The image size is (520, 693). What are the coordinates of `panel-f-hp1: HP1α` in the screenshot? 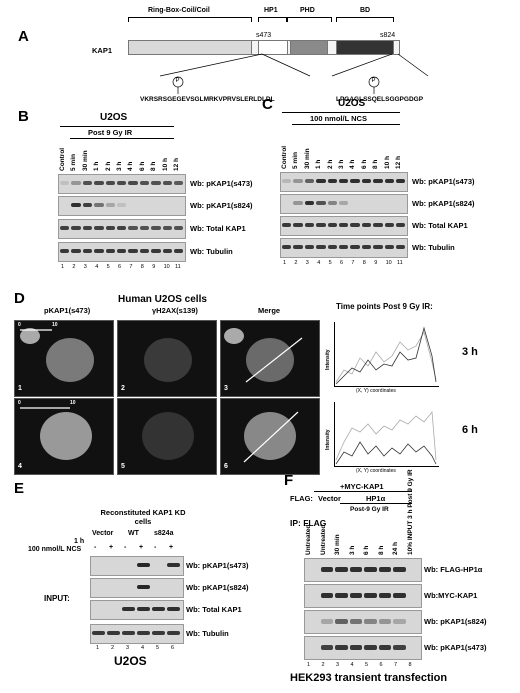 It's located at (376, 498).